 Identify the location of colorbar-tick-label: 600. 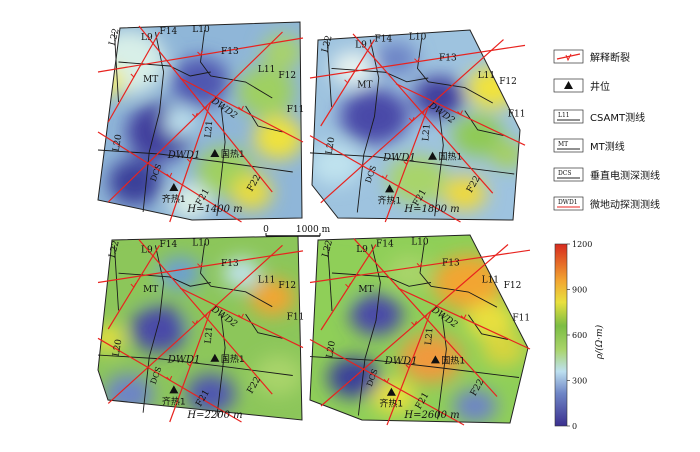
(579, 335).